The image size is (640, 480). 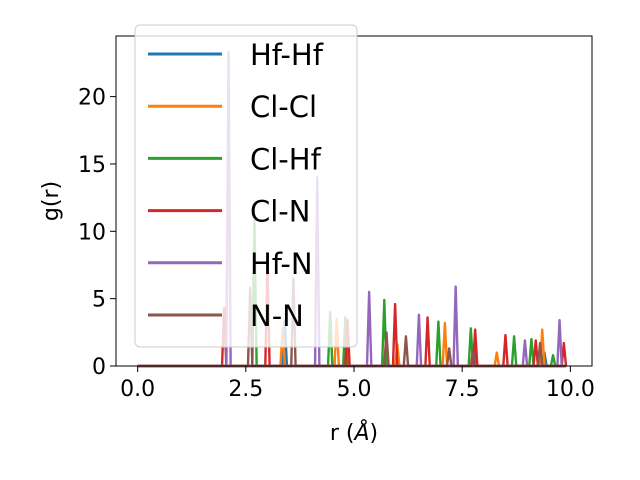 I want to click on x-tick-label: 2.5, so click(x=245, y=389).